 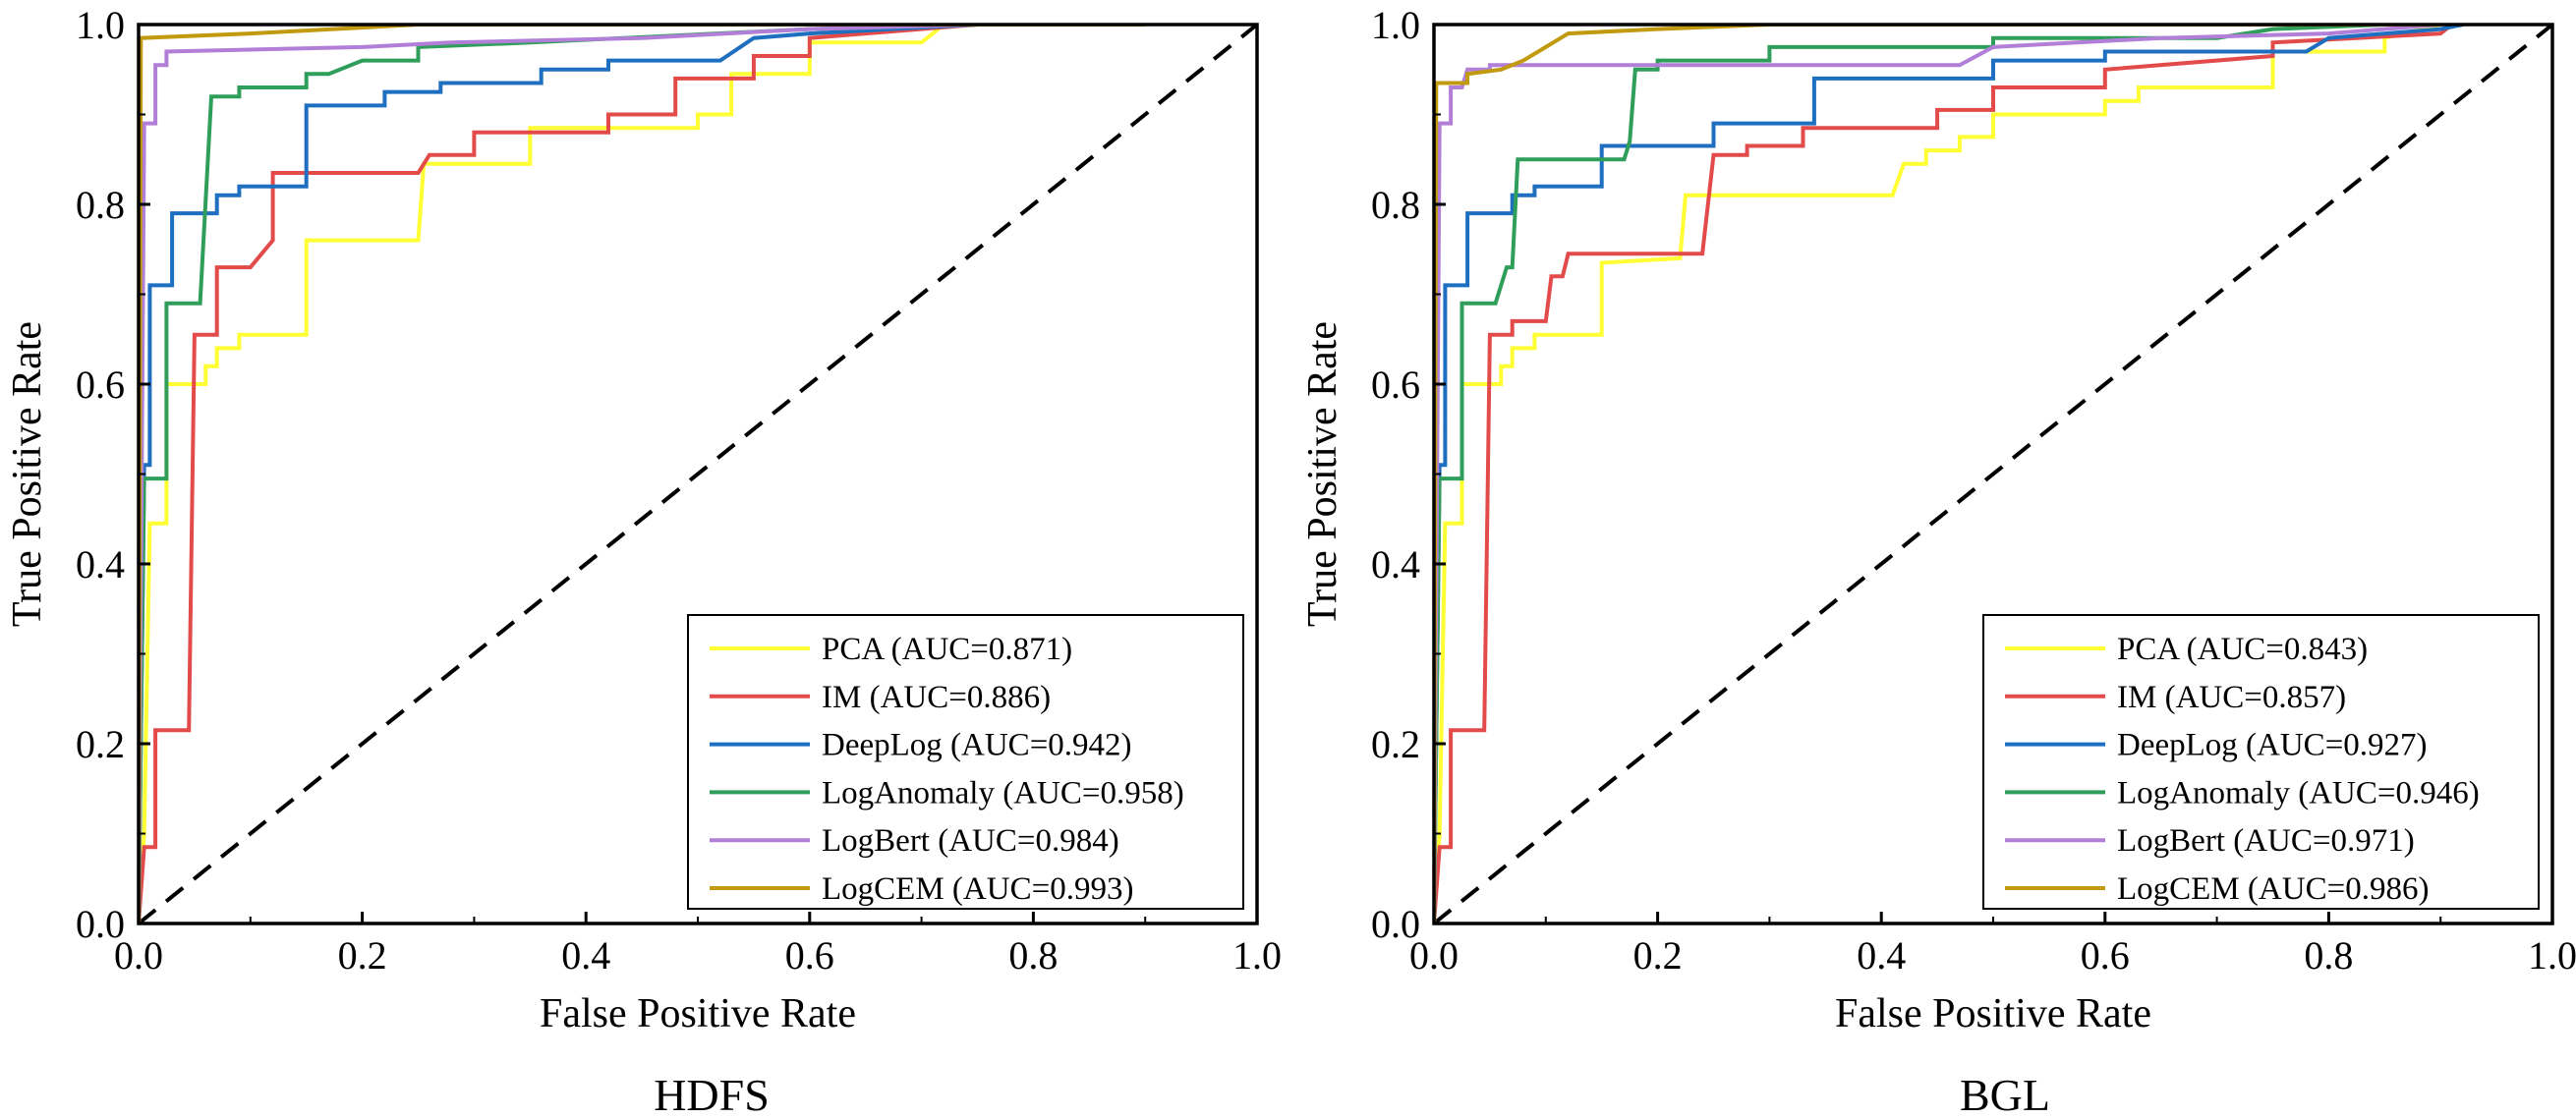 I want to click on hdfs-legend-label-logcem: LogCEM (AUC=0.993), so click(x=978, y=889).